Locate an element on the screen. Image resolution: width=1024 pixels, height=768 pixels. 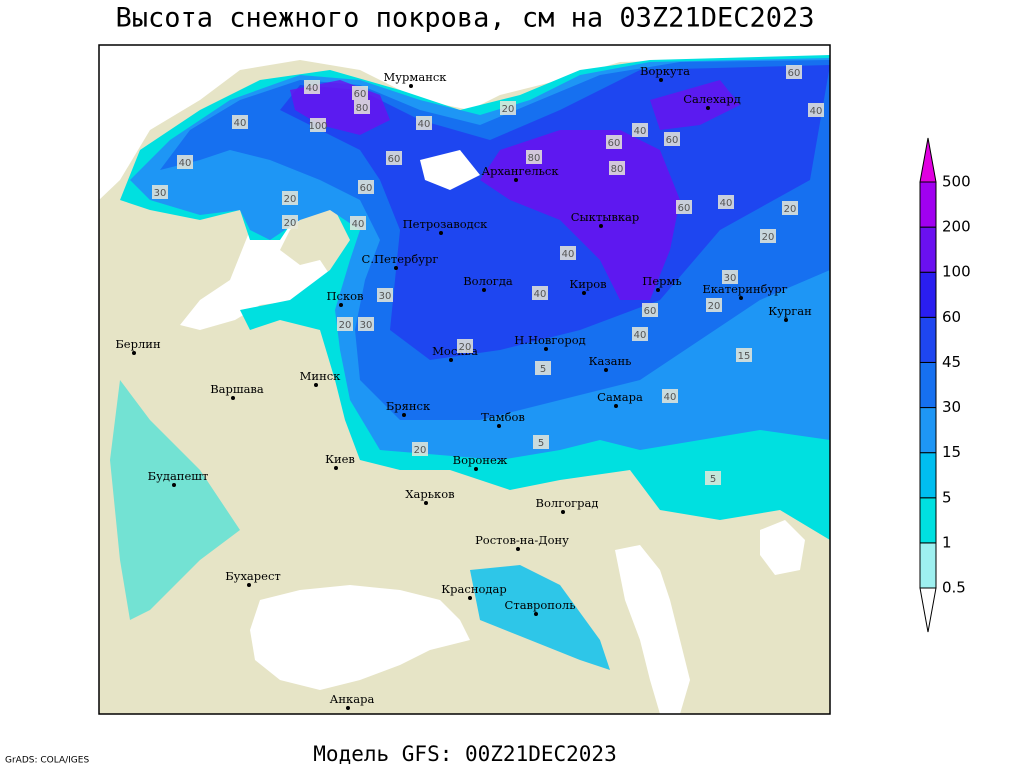
city-label: Берлин is located at coordinates (138, 344).